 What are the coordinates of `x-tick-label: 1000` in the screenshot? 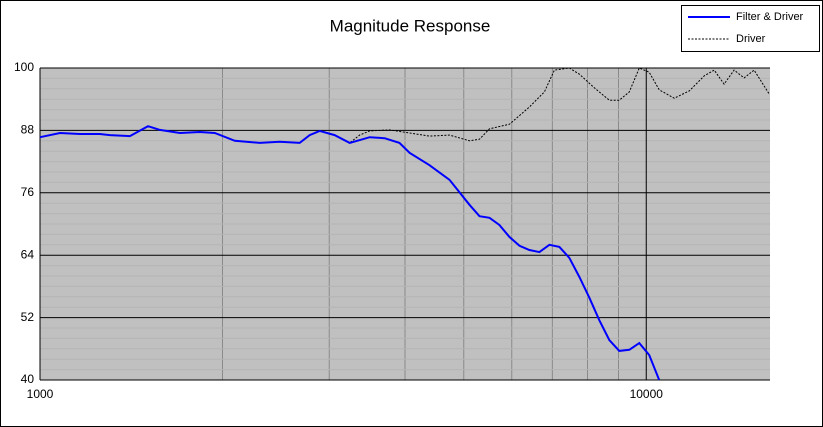 It's located at (40, 394).